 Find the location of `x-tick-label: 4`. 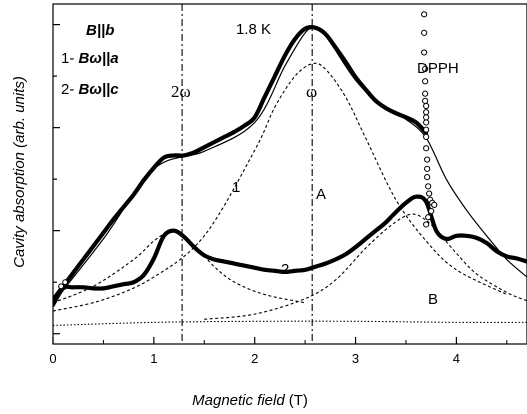

x-tick-label: 4 is located at coordinates (456, 358).